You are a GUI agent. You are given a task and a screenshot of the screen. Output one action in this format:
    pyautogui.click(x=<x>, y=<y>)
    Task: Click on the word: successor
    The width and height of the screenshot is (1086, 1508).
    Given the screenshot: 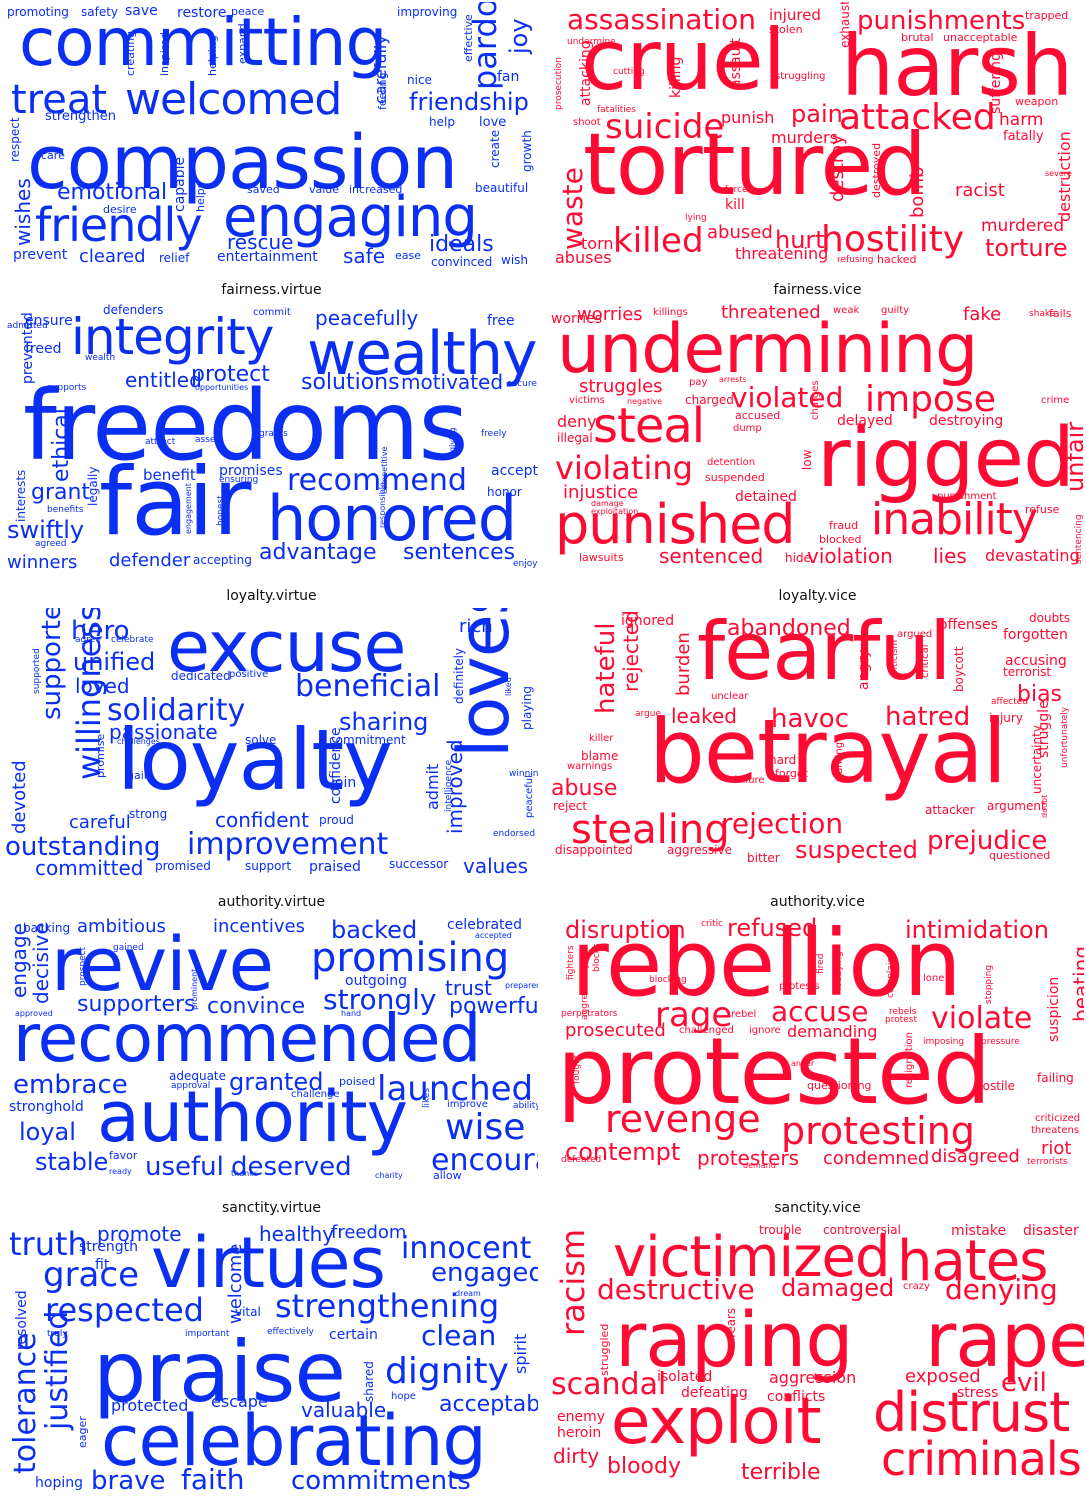 What is the action you would take?
    pyautogui.click(x=419, y=864)
    